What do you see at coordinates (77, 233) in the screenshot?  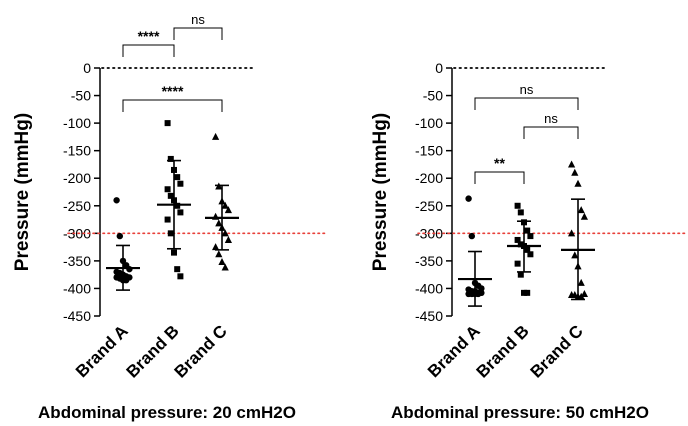 I see `y-tick-label: -300` at bounding box center [77, 233].